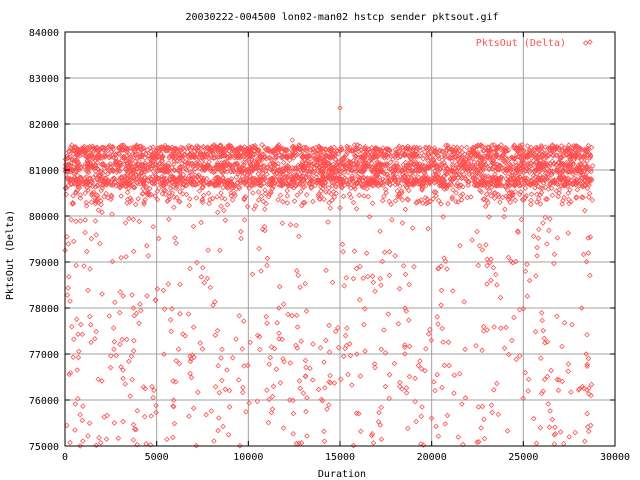 The height and width of the screenshot is (480, 640). Describe the element at coordinates (523, 457) in the screenshot. I see `x-tick-label: 25000` at that location.